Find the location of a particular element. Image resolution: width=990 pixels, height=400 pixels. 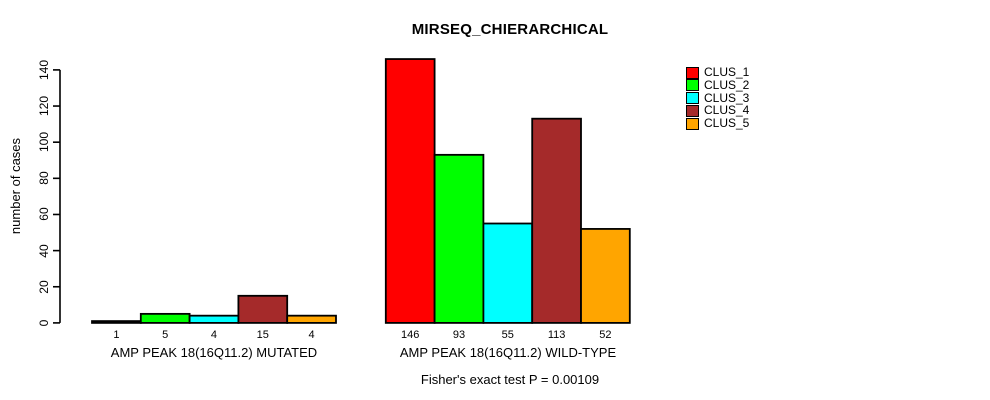

bar-value-label: 113 is located at coordinates (556, 335).